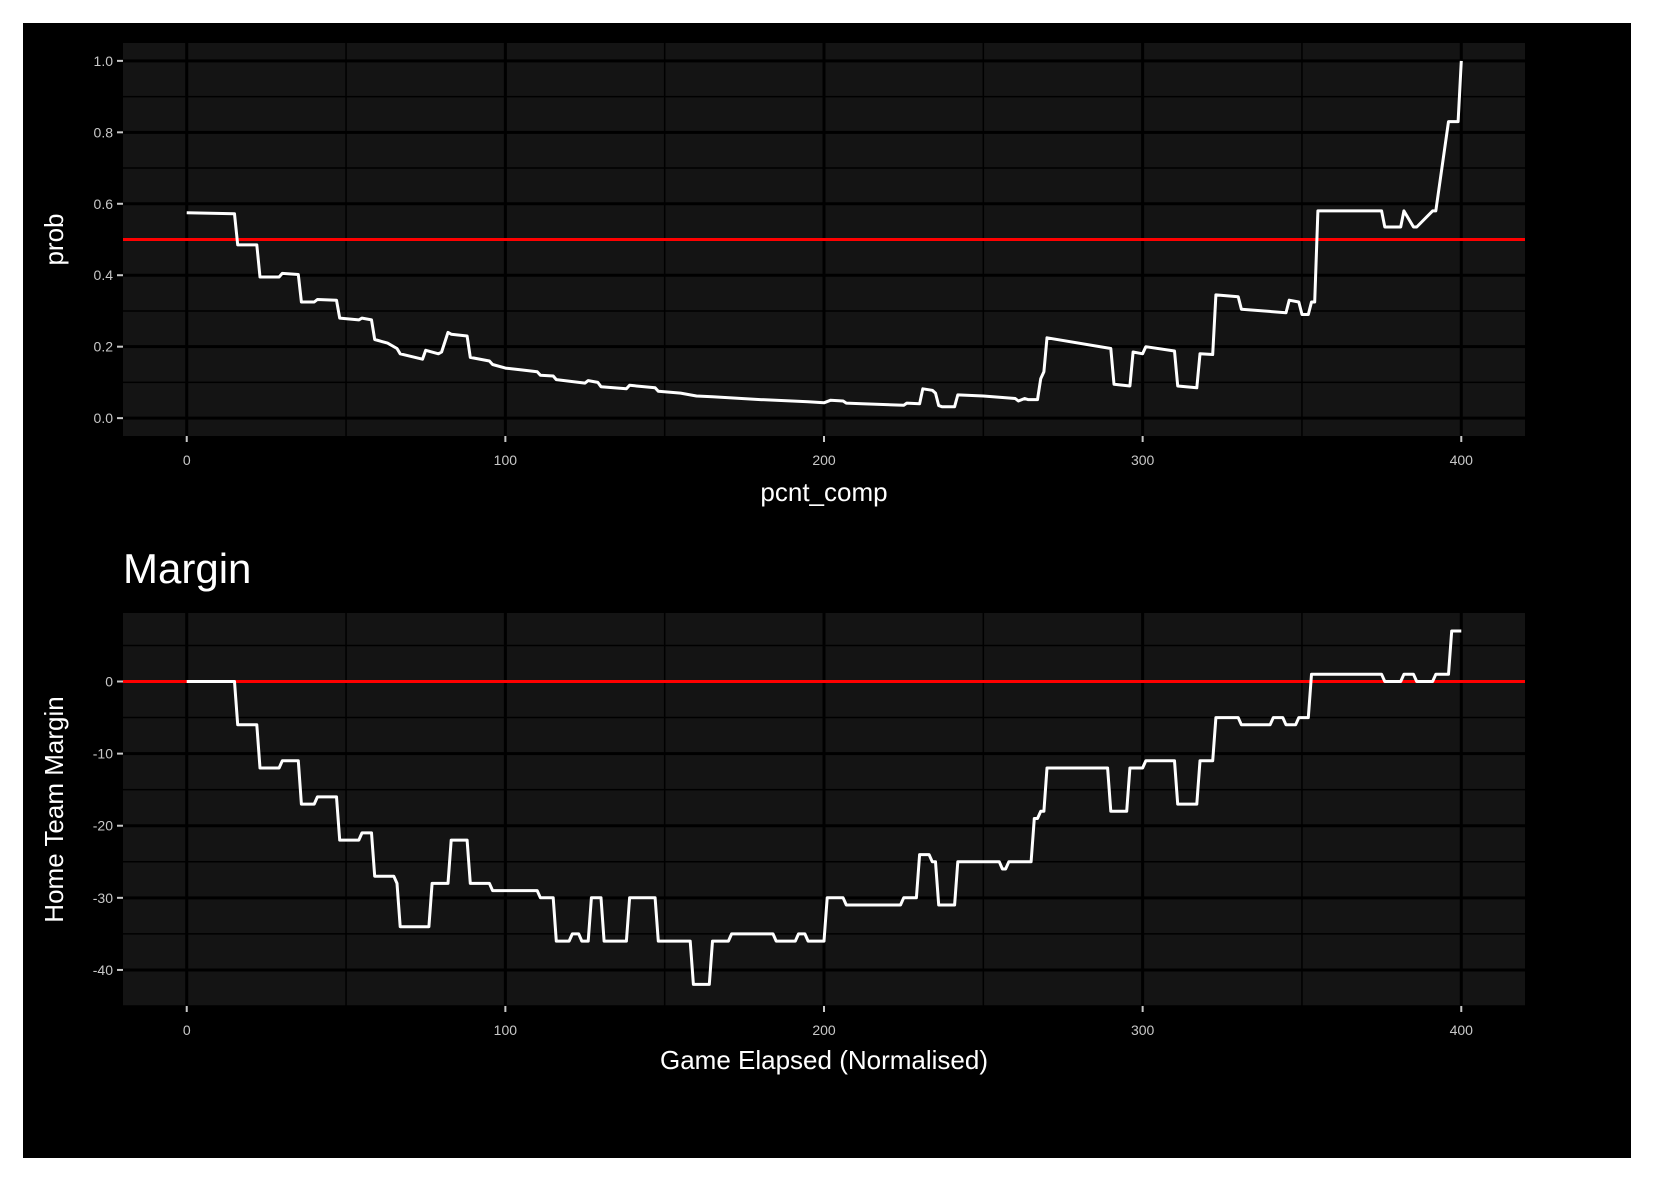 The width and height of the screenshot is (1653, 1181). Describe the element at coordinates (187, 568) in the screenshot. I see `panel-title: Margin` at that location.